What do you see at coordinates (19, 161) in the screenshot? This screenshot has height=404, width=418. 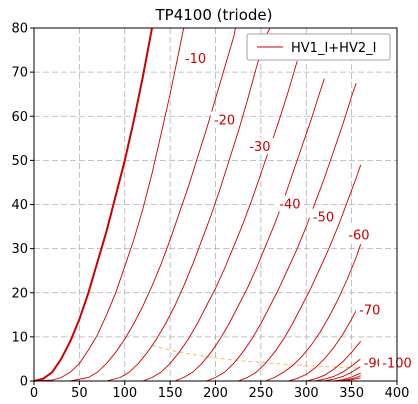 I see `y-tick-label: 50` at bounding box center [19, 161].